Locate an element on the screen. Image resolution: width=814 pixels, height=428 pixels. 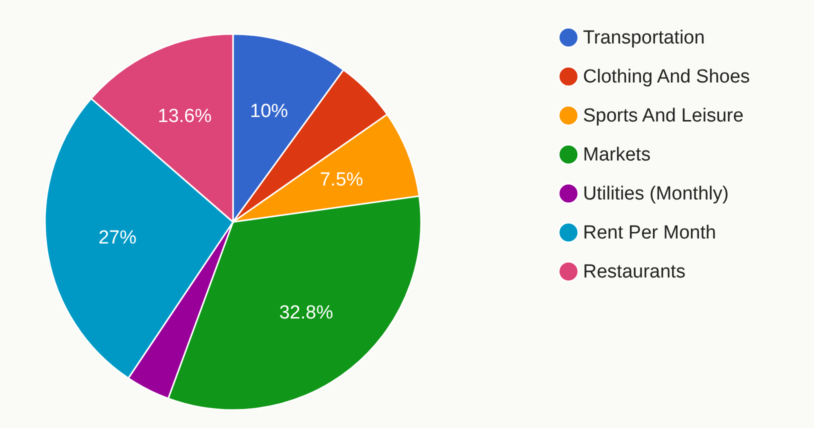
legend-label: Clothing And Shoes is located at coordinates (666, 77).